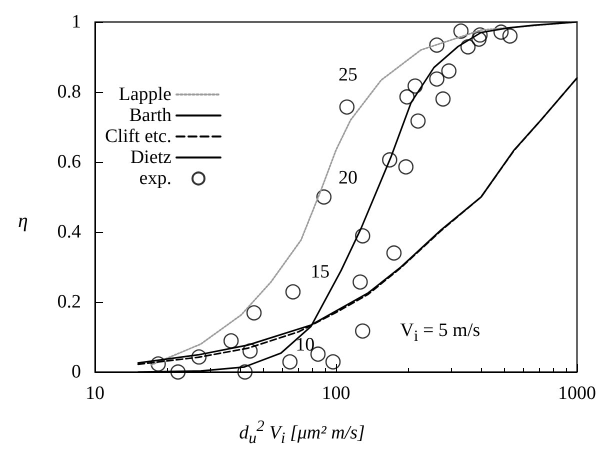 This screenshot has height=460, width=604. Describe the element at coordinates (69, 232) in the screenshot. I see `y-tick-label: 0.4` at that location.